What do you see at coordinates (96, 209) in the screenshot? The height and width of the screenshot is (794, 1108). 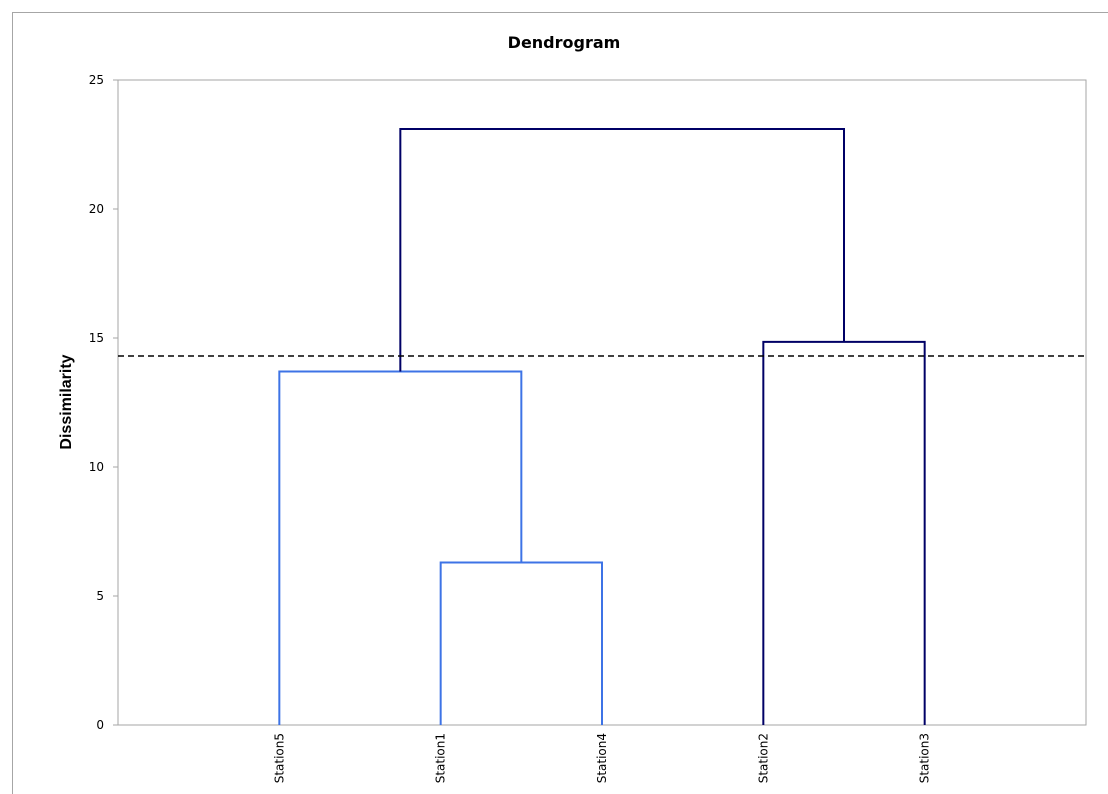 I see `y-tick-label: 20` at bounding box center [96, 209].